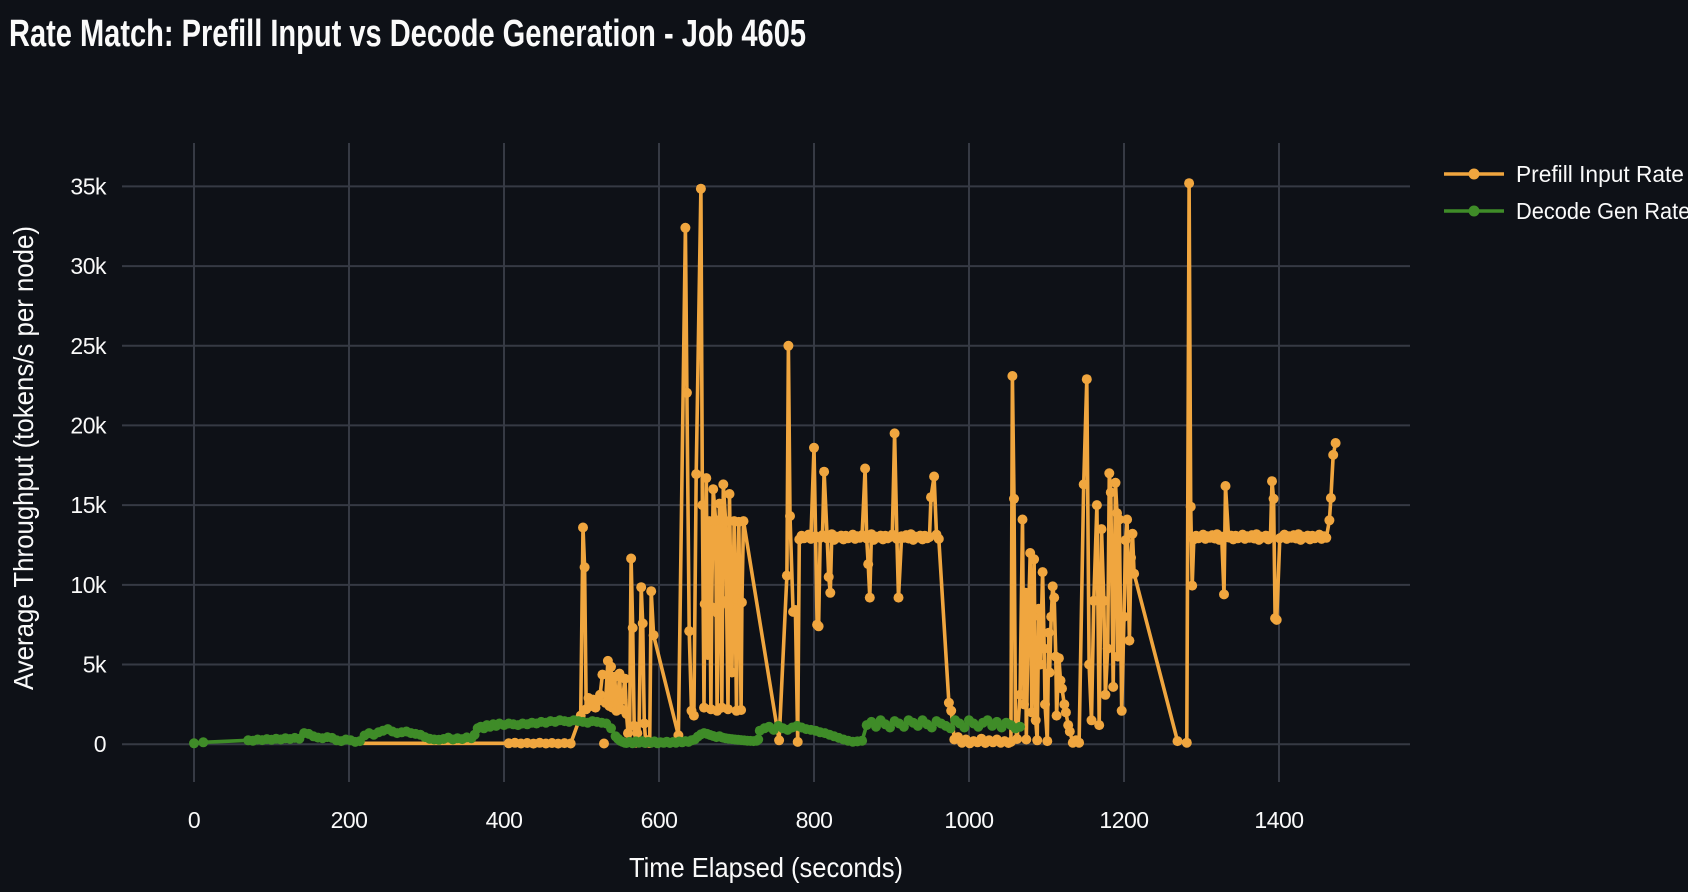 Image resolution: width=1688 pixels, height=892 pixels. What do you see at coordinates (1602, 174) in the screenshot?
I see `svg-text: Prefill Input Rate (tokens/s)` at bounding box center [1602, 174].